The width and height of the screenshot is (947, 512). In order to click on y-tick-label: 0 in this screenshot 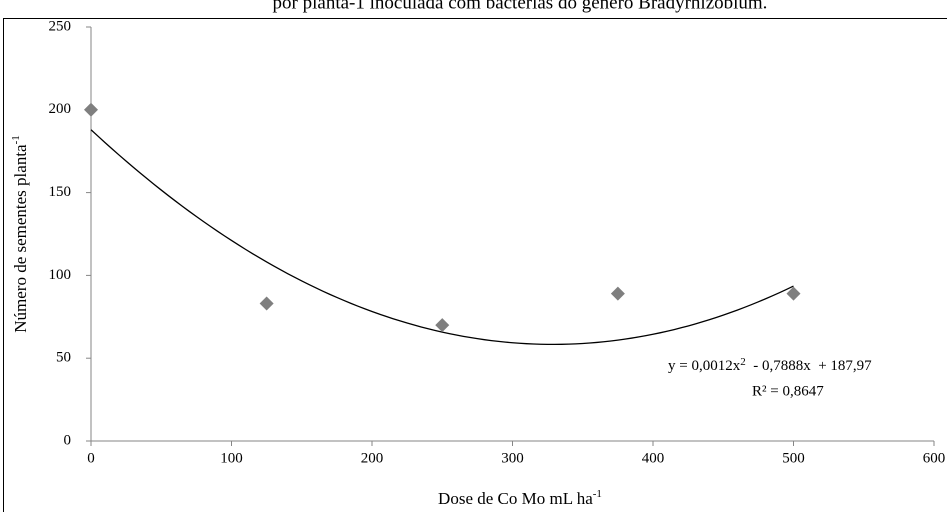, I will do `click(68, 440)`.